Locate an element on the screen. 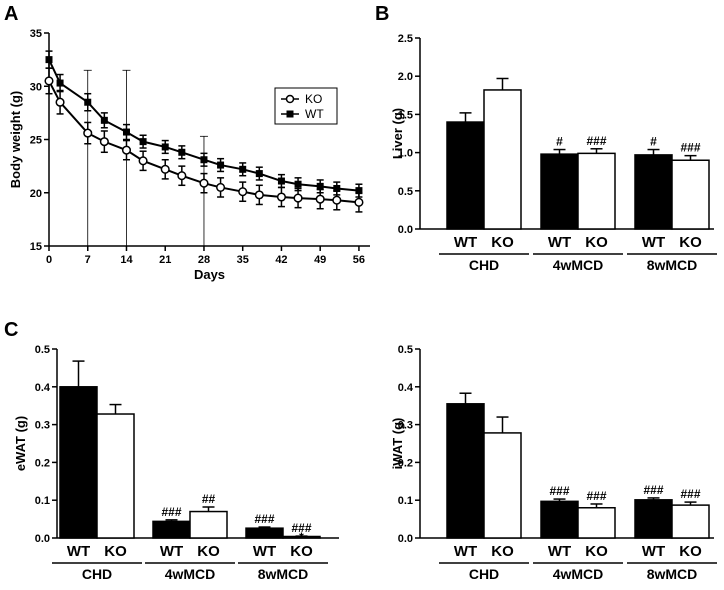 The height and width of the screenshot is (590, 724). x-tick-label: 35 is located at coordinates (243, 260).